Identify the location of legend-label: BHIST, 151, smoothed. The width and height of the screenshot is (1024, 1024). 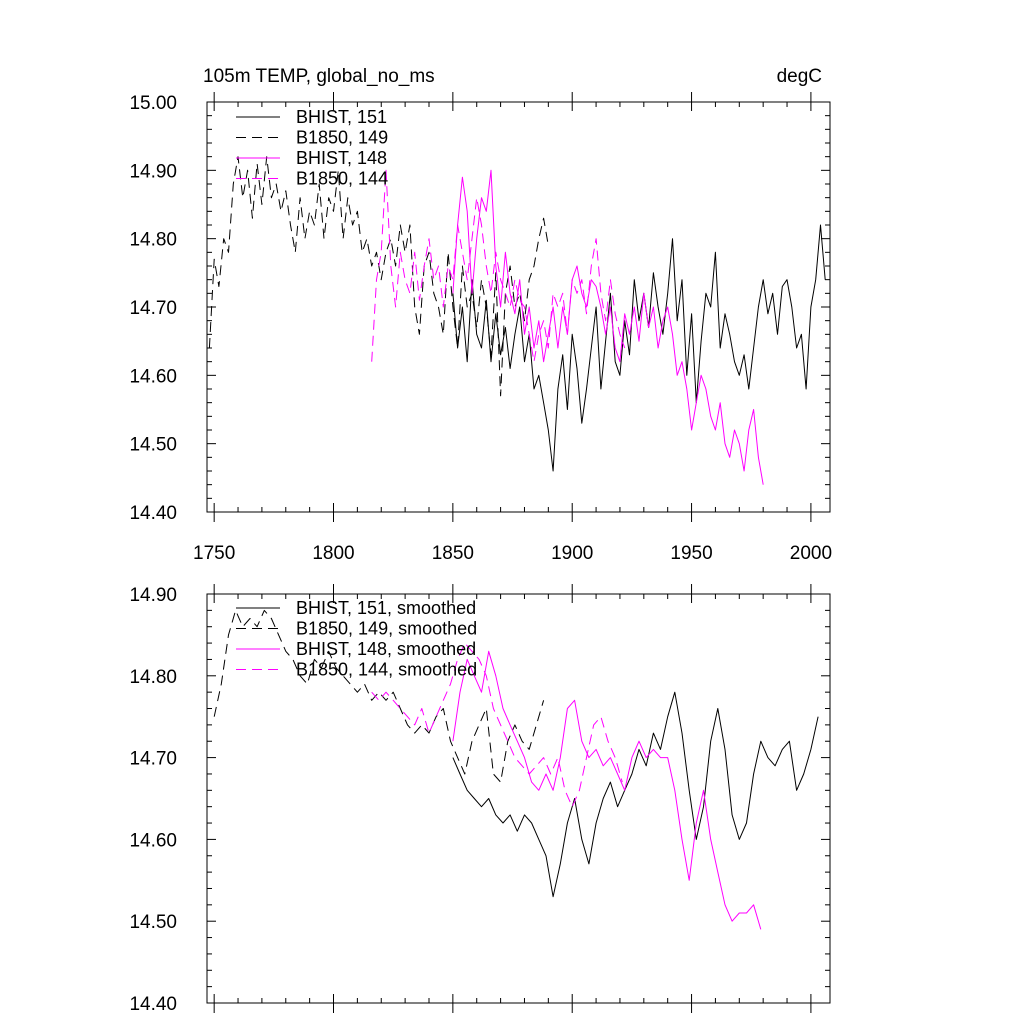
(386, 608).